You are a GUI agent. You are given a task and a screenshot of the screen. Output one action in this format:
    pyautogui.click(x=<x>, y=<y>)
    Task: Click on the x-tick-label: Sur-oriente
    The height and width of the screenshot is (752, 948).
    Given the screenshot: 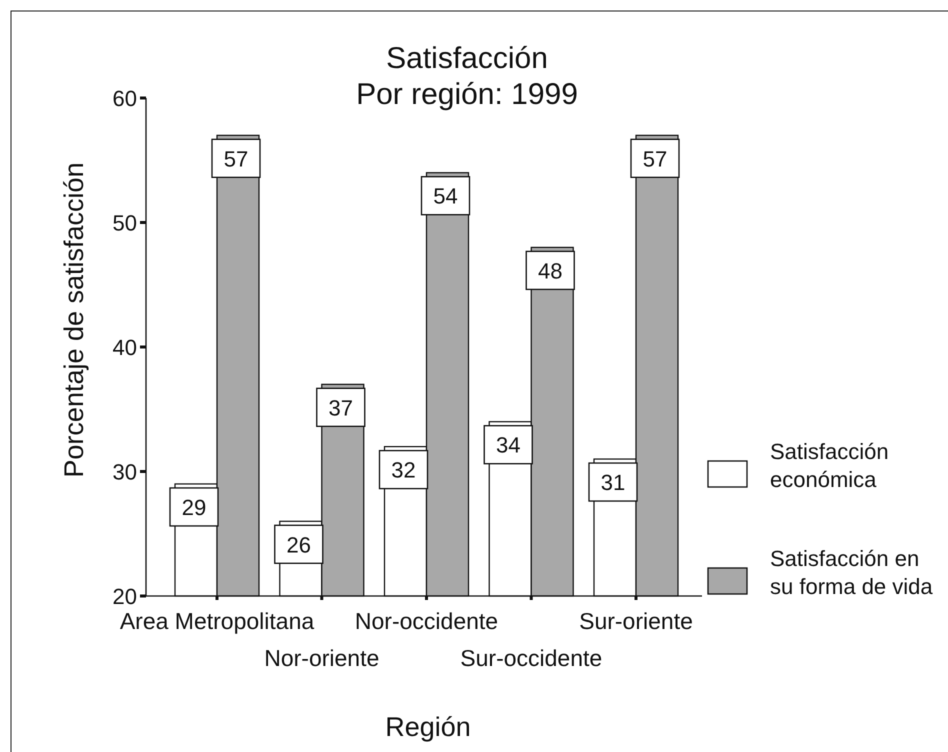 What is the action you would take?
    pyautogui.click(x=636, y=621)
    